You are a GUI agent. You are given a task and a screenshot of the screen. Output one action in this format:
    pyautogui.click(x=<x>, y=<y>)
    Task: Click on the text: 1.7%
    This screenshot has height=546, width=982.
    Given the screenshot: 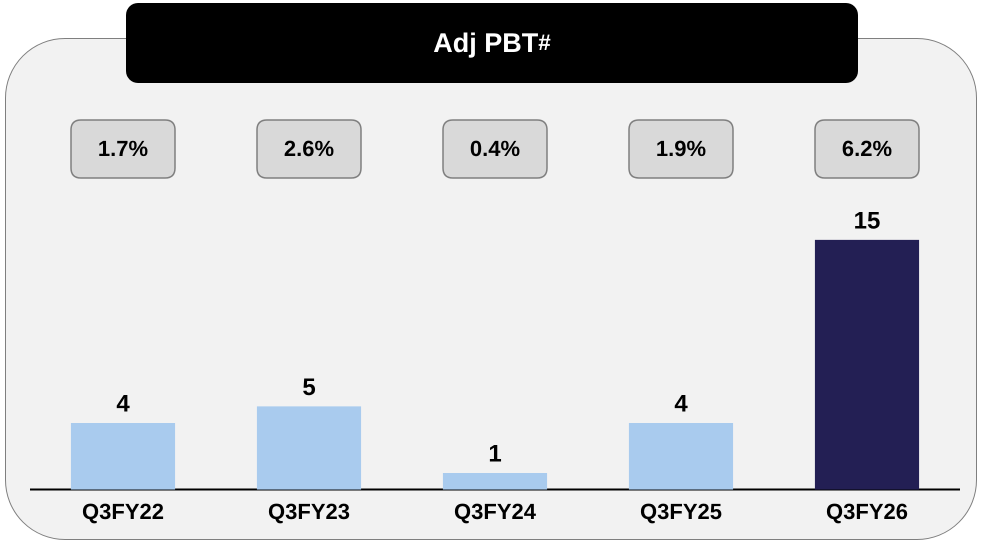 What is the action you would take?
    pyautogui.click(x=123, y=149)
    